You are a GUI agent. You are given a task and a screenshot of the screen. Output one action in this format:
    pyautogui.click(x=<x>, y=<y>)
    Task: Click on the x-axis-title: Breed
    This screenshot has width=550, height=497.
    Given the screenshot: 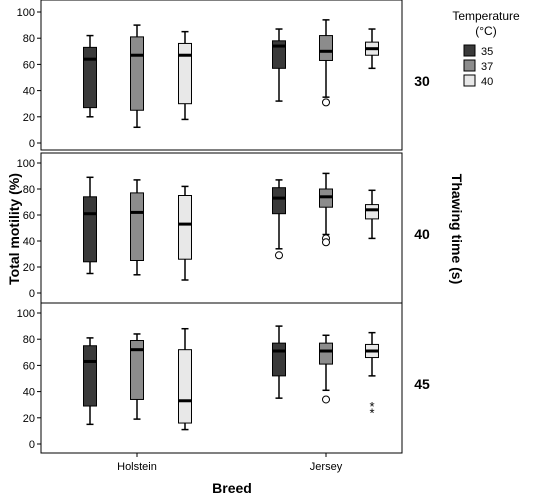 What is the action you would take?
    pyautogui.click(x=232, y=488)
    